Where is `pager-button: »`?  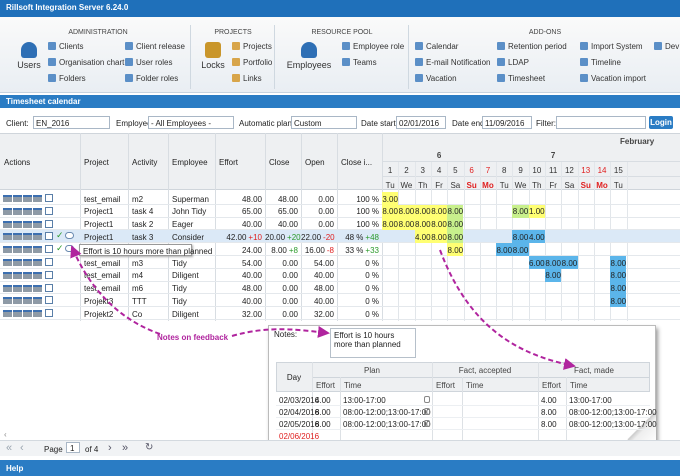 pager-button: » is located at coordinates (125, 448).